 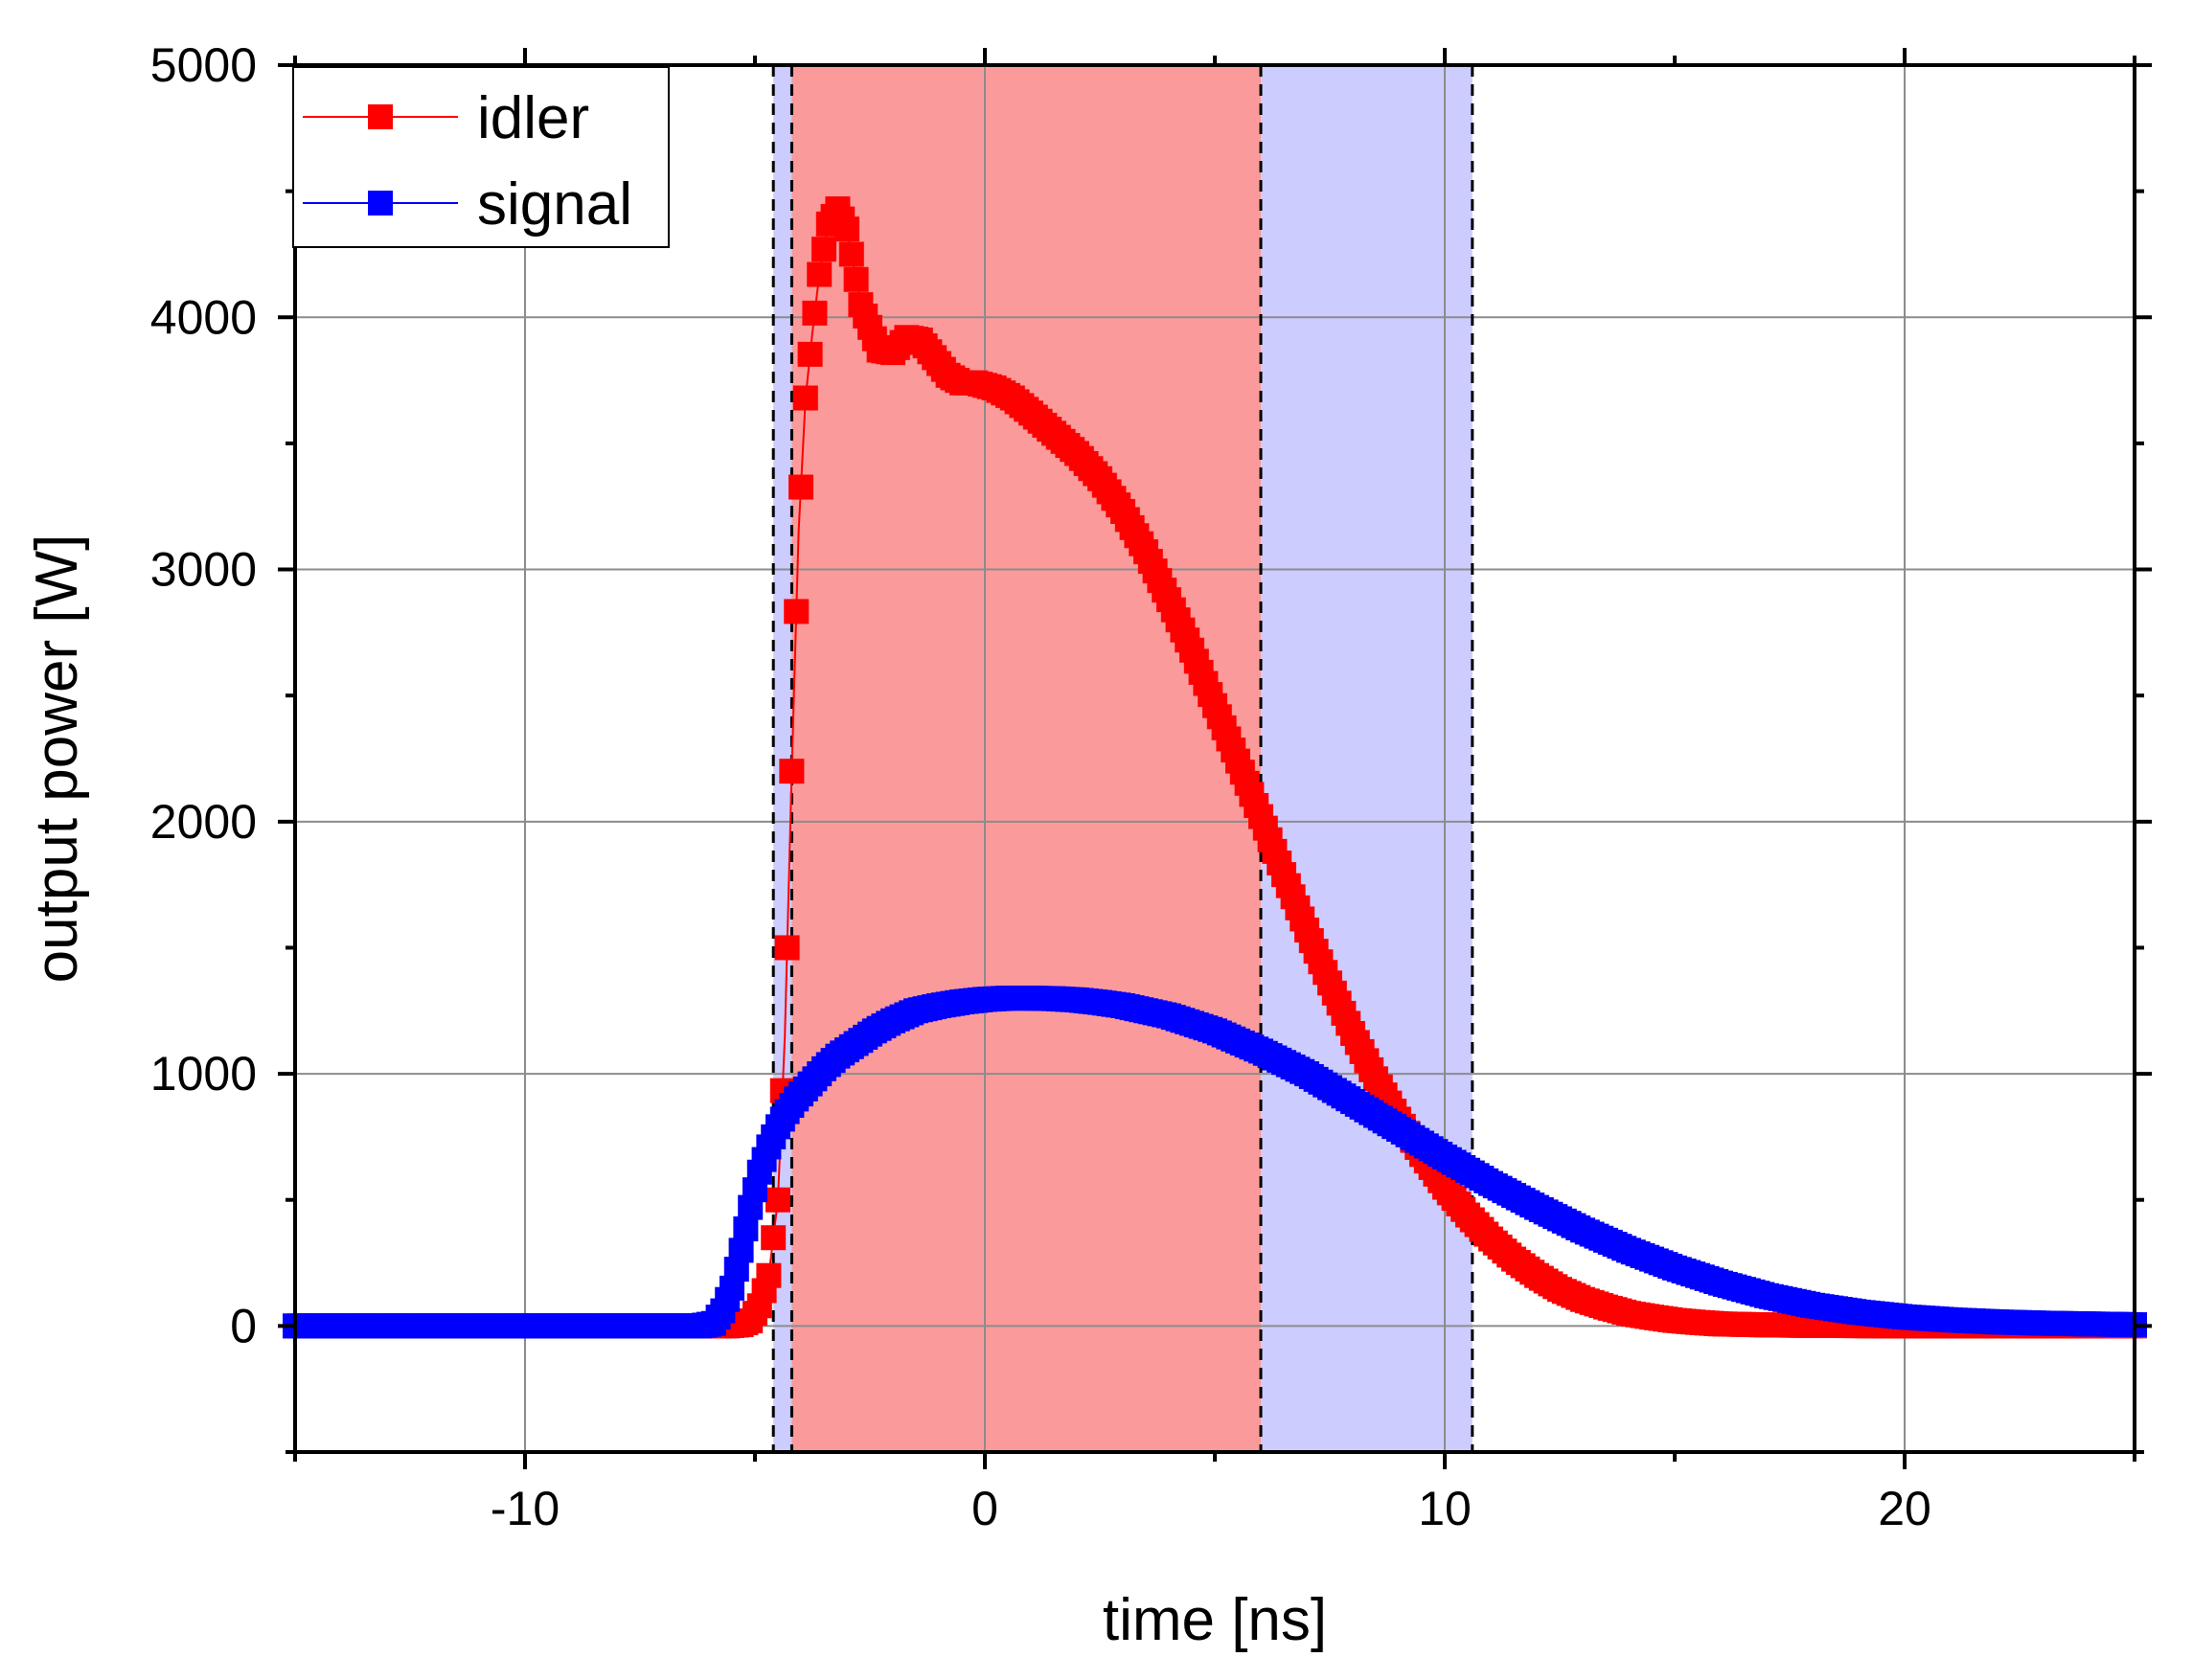 I want to click on y-tick-label: 1000, so click(x=203, y=1074).